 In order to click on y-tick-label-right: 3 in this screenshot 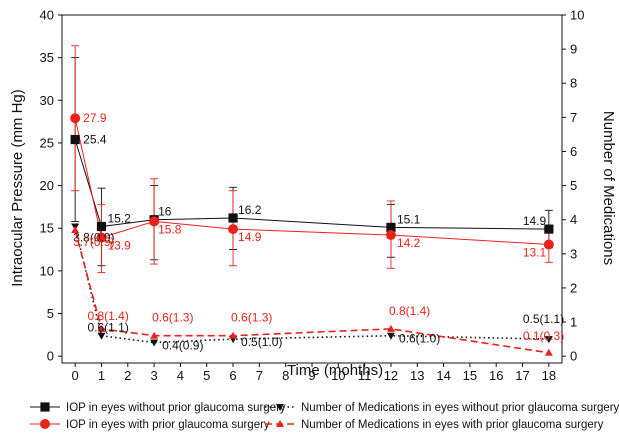, I will do `click(573, 253)`.